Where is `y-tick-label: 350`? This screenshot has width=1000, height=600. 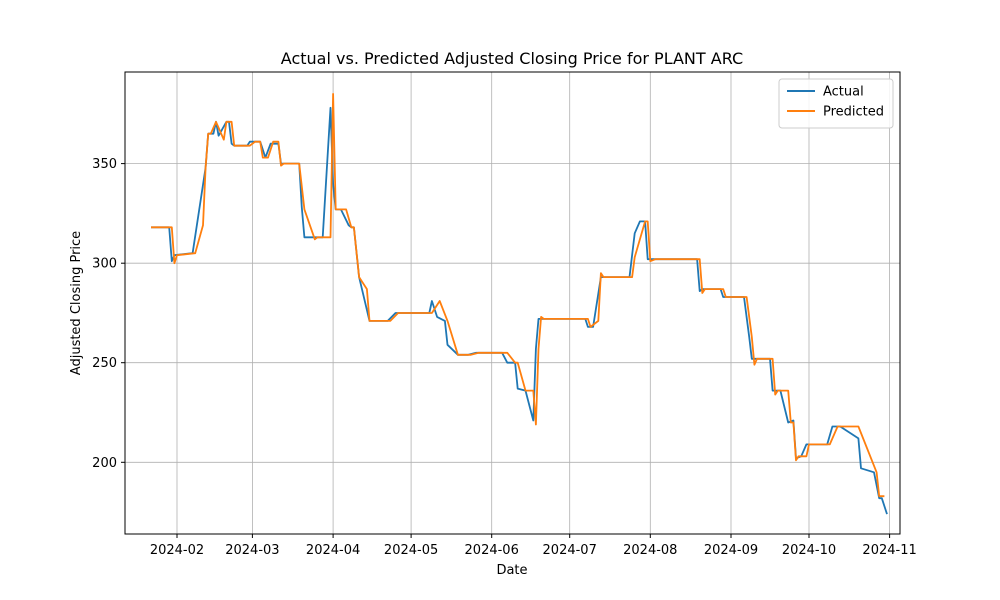
y-tick-label: 350 is located at coordinates (104, 164).